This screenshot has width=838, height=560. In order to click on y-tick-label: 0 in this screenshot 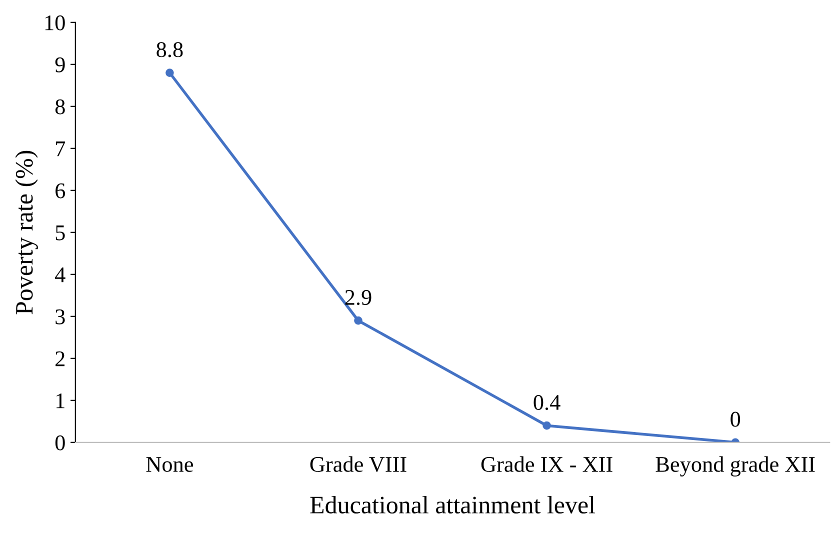, I will do `click(60, 442)`.